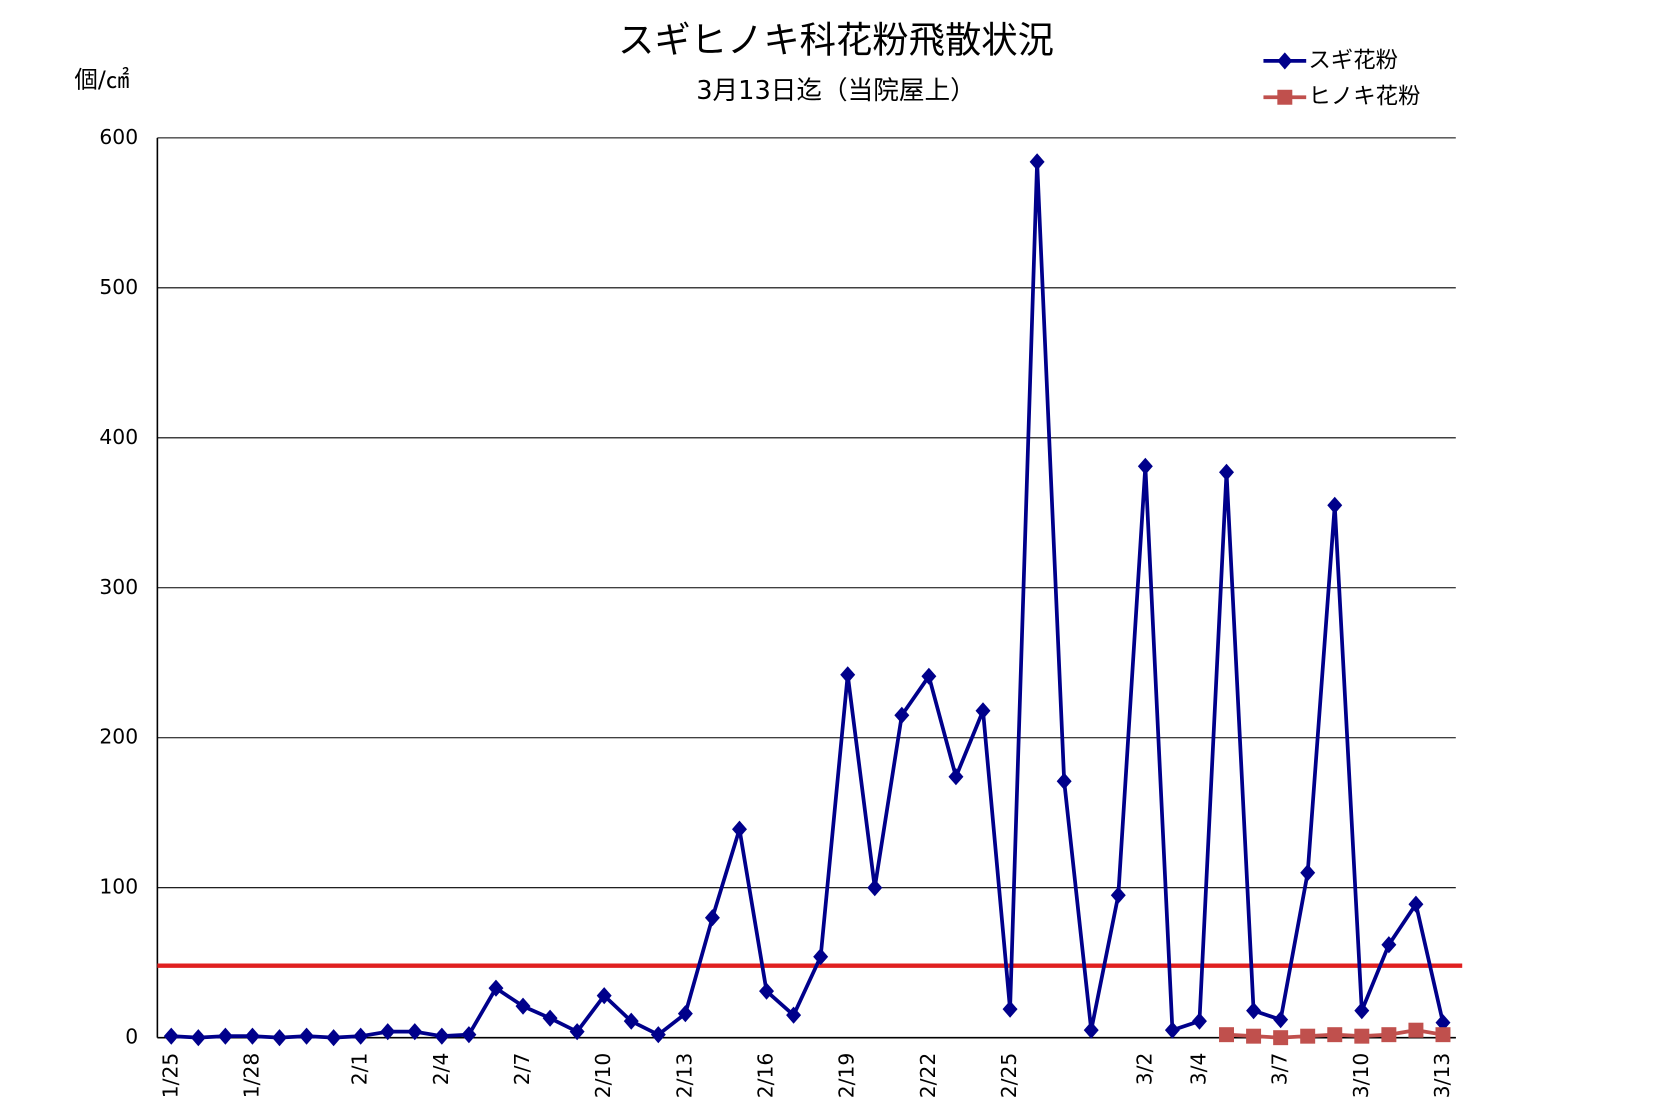 This screenshot has width=1657, height=1105. I want to click on y-tick-label: 0, so click(131, 1037).